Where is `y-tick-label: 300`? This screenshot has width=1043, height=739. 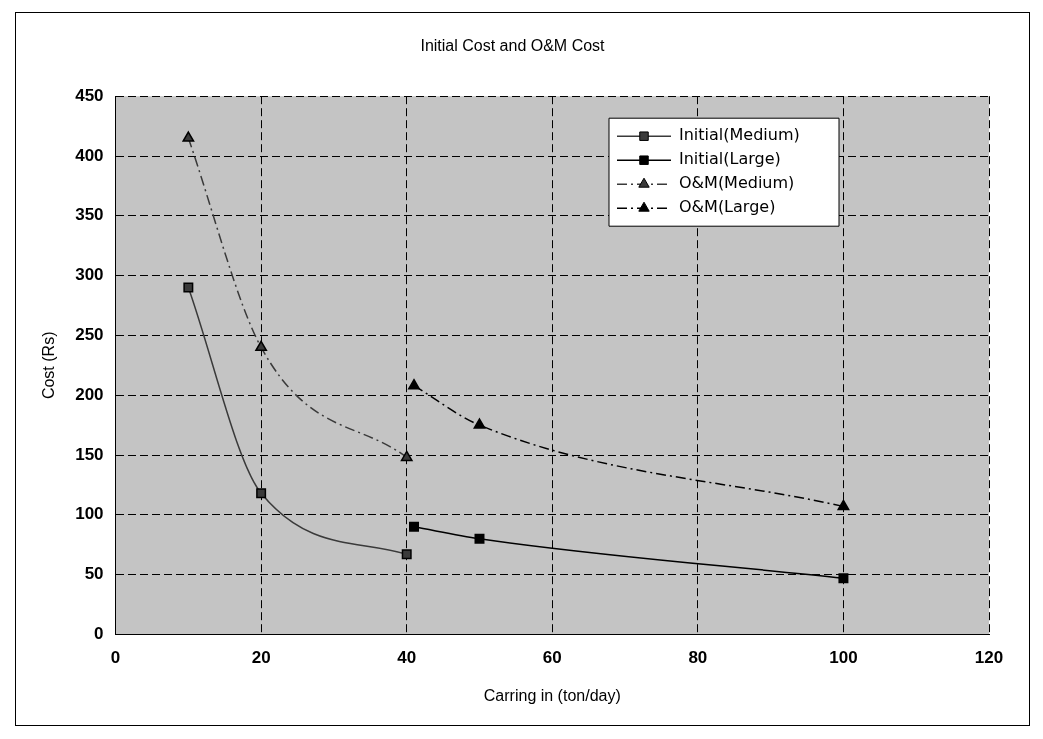
y-tick-label: 300 is located at coordinates (89, 275).